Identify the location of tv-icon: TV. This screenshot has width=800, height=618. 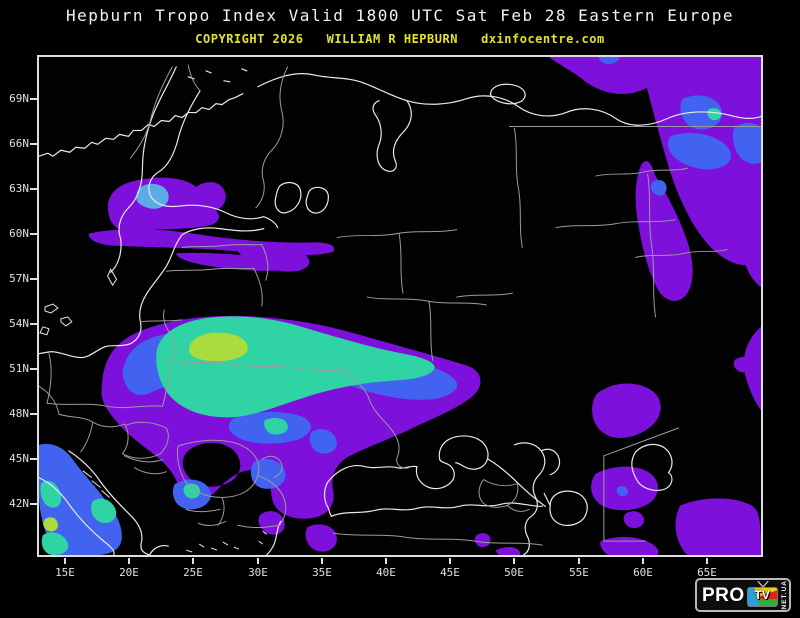
(762, 594).